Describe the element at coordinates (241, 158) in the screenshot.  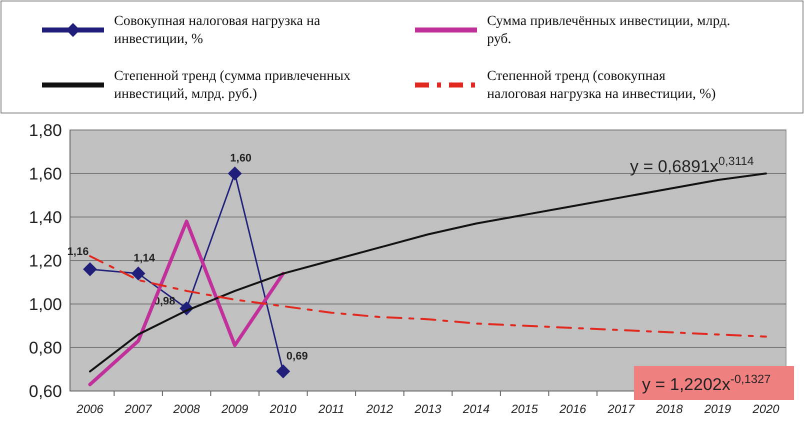
I see `data-label: 1,60` at that location.